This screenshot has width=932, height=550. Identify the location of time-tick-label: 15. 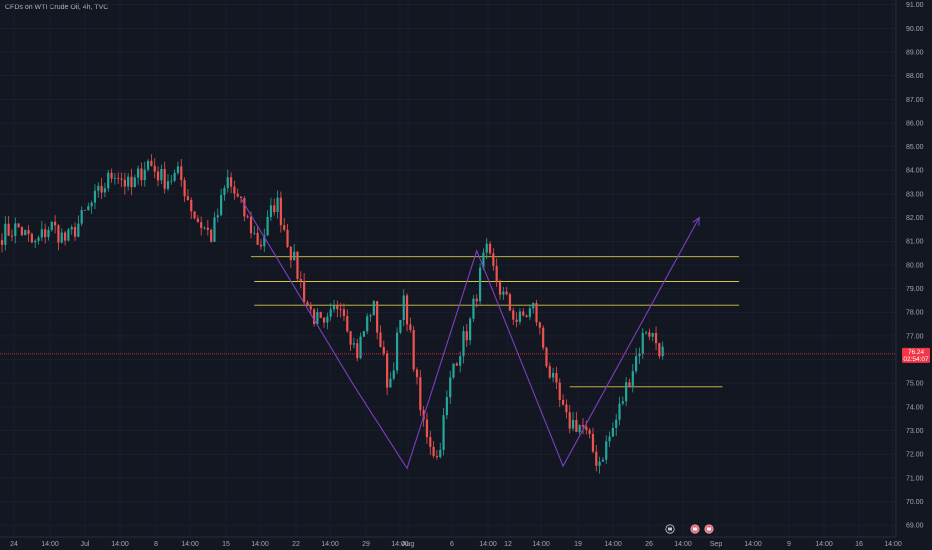
(226, 544).